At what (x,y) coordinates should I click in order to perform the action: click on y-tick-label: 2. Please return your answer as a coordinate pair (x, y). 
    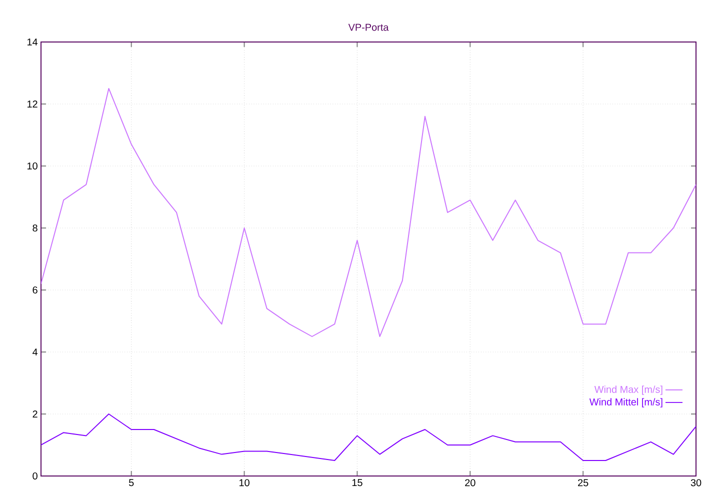
    Looking at the image, I should click on (35, 414).